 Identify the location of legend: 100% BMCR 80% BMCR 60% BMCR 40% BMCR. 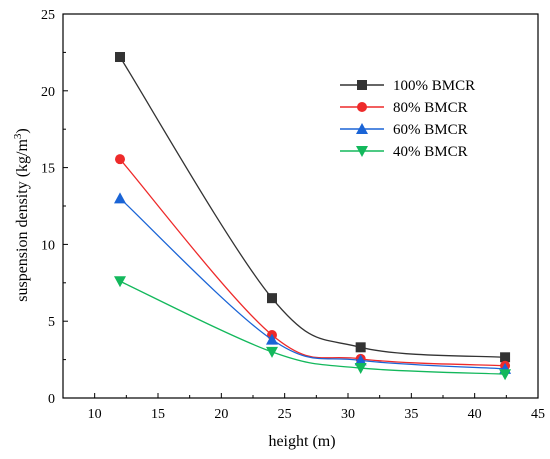
(407, 119).